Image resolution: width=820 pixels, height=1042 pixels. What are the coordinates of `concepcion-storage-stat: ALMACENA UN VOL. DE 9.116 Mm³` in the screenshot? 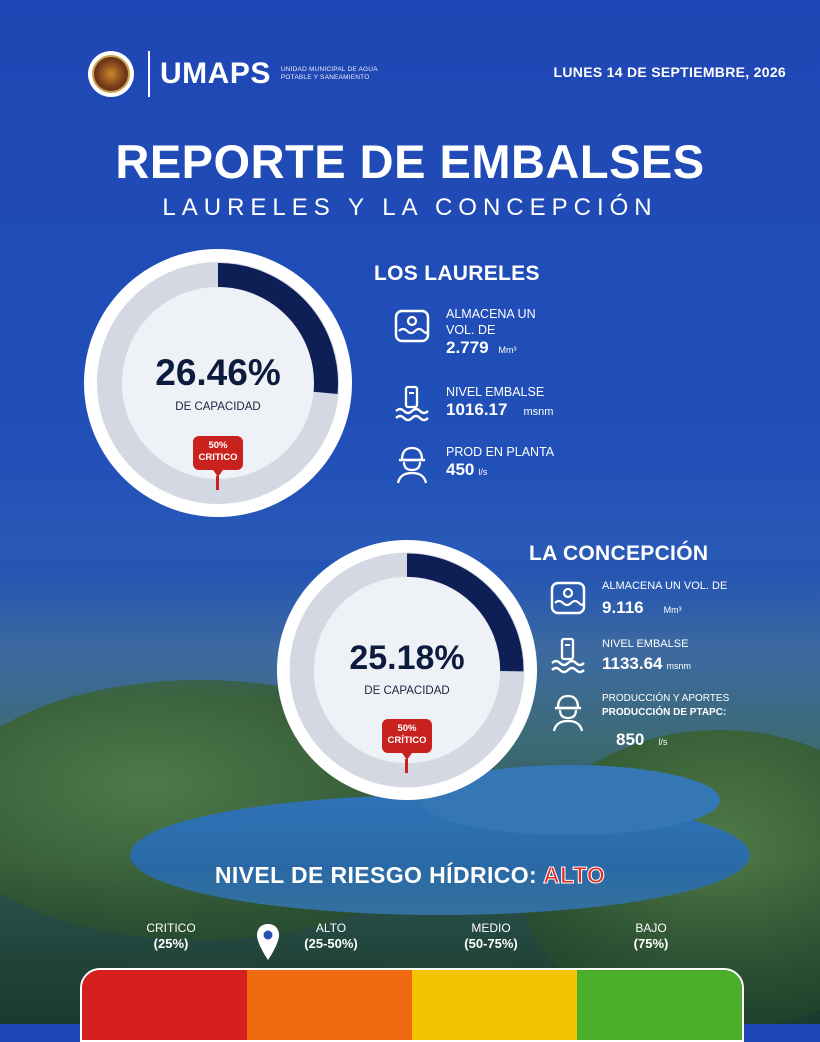 It's located at (637, 598).